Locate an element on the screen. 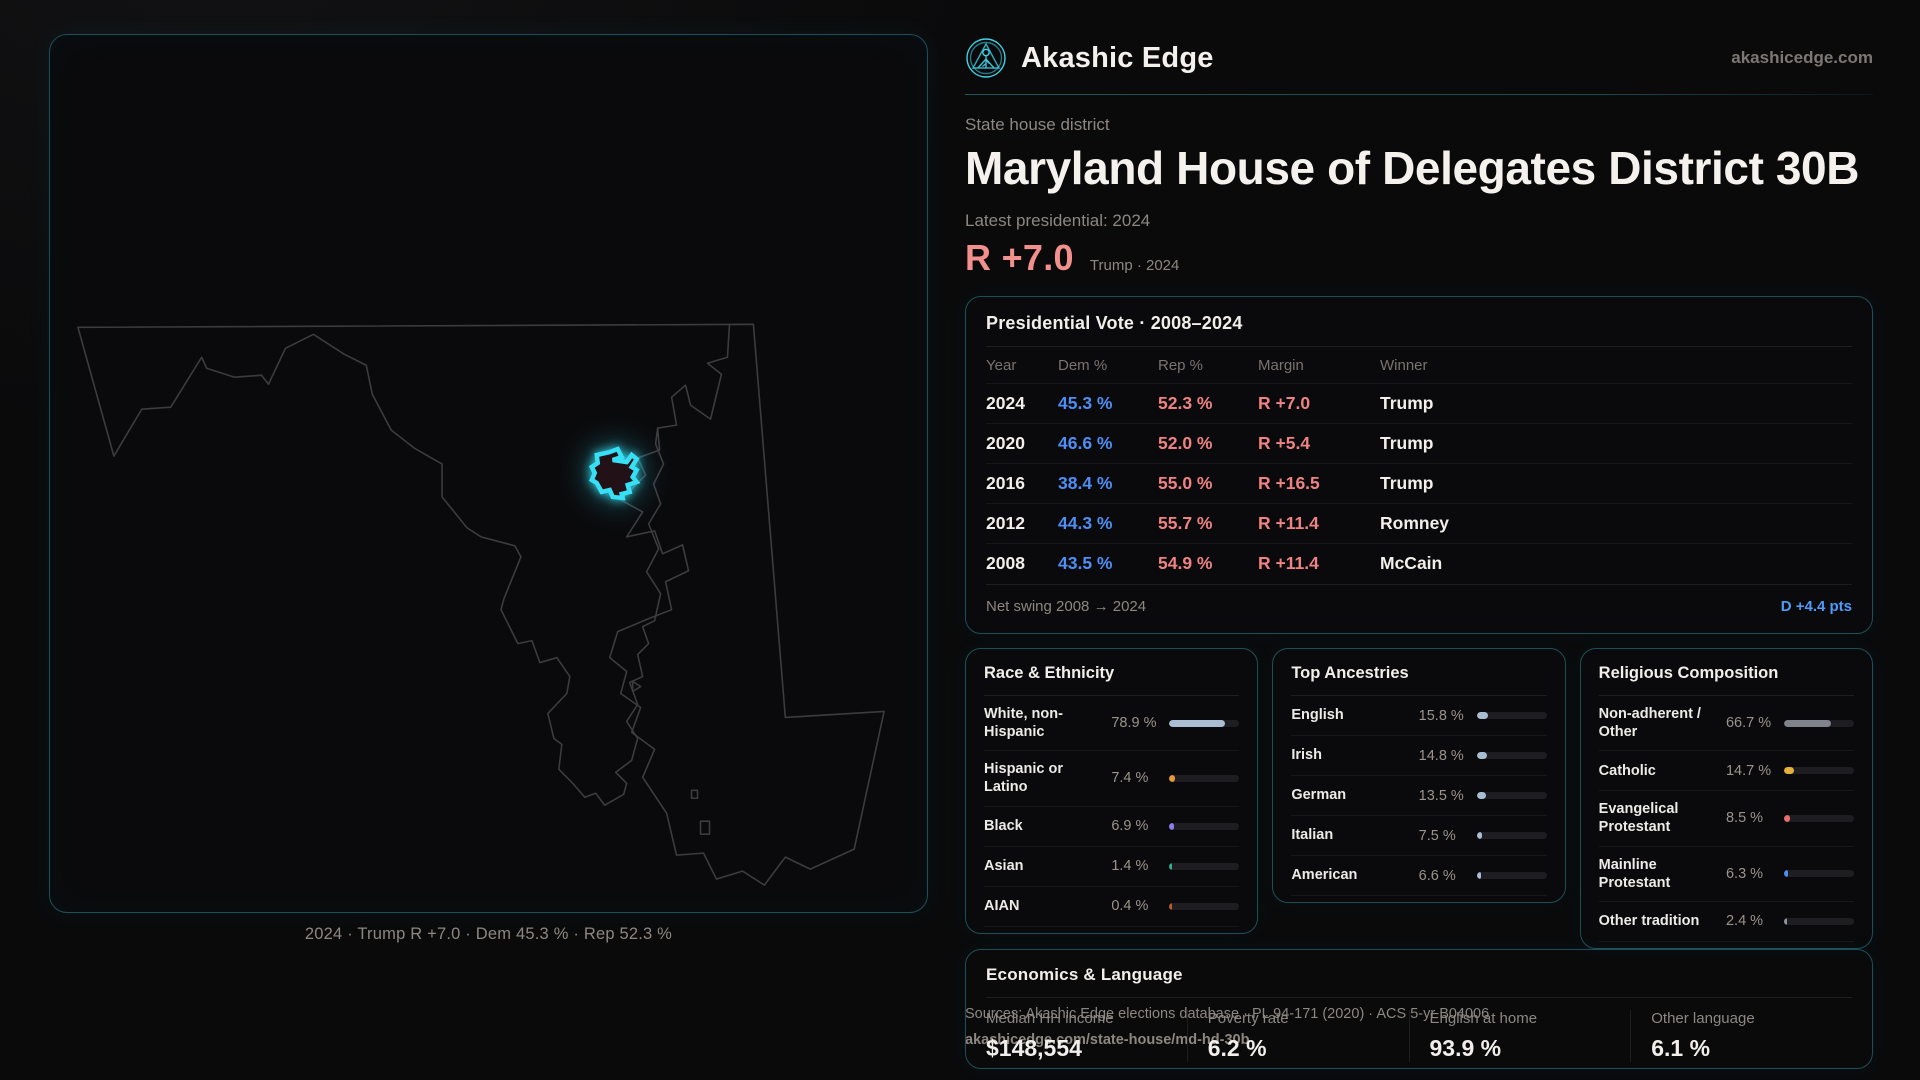  district-shape is located at coordinates (614, 473).